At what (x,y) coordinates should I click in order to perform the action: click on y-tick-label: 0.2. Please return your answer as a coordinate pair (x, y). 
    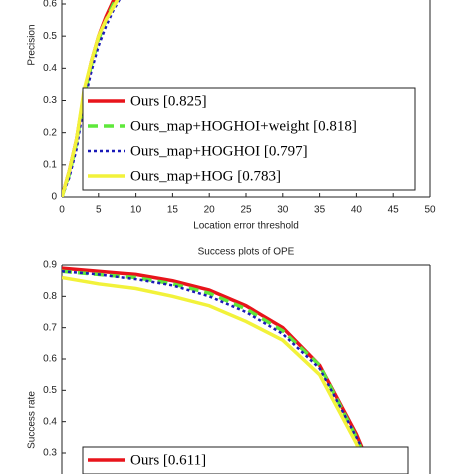
    Looking at the image, I should click on (50, 132).